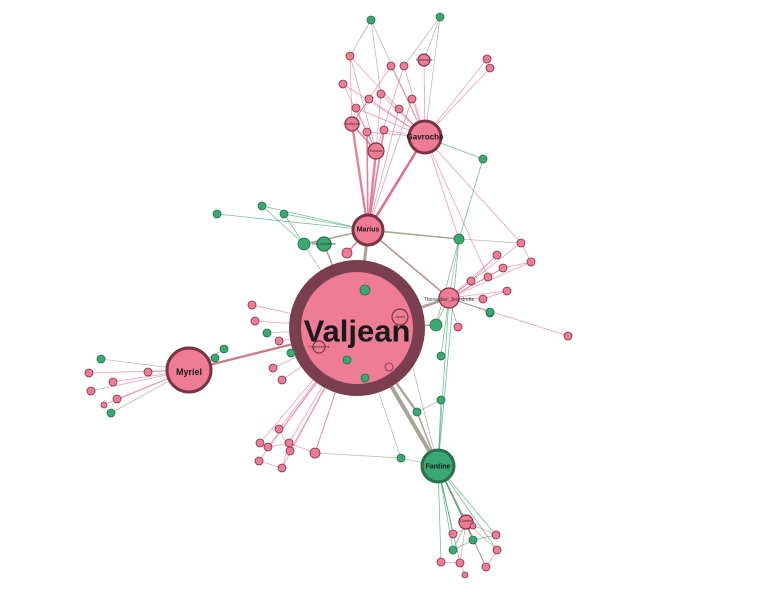  I want to click on node-c8, so click(441, 562).